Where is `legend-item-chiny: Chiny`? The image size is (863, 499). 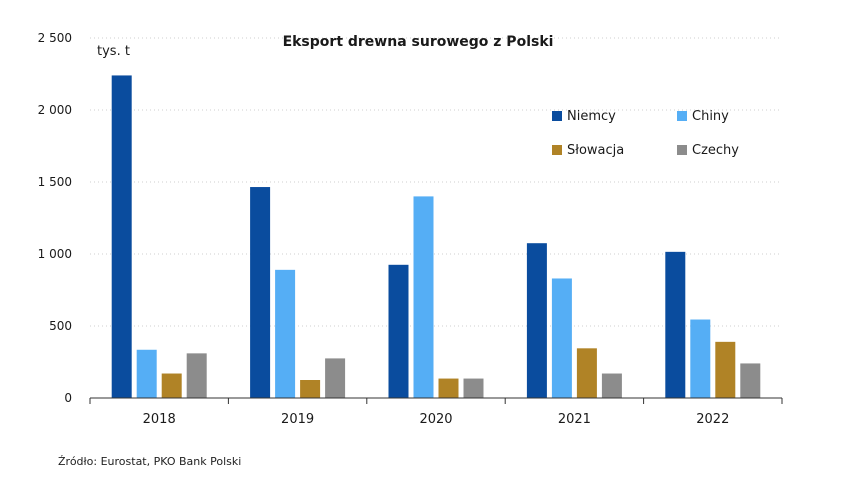 legend-item-chiny: Chiny is located at coordinates (703, 116).